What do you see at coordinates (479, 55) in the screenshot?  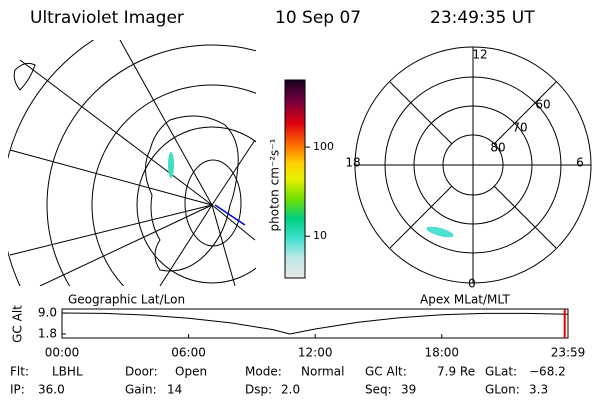 I see `mlt-label: 12` at bounding box center [479, 55].